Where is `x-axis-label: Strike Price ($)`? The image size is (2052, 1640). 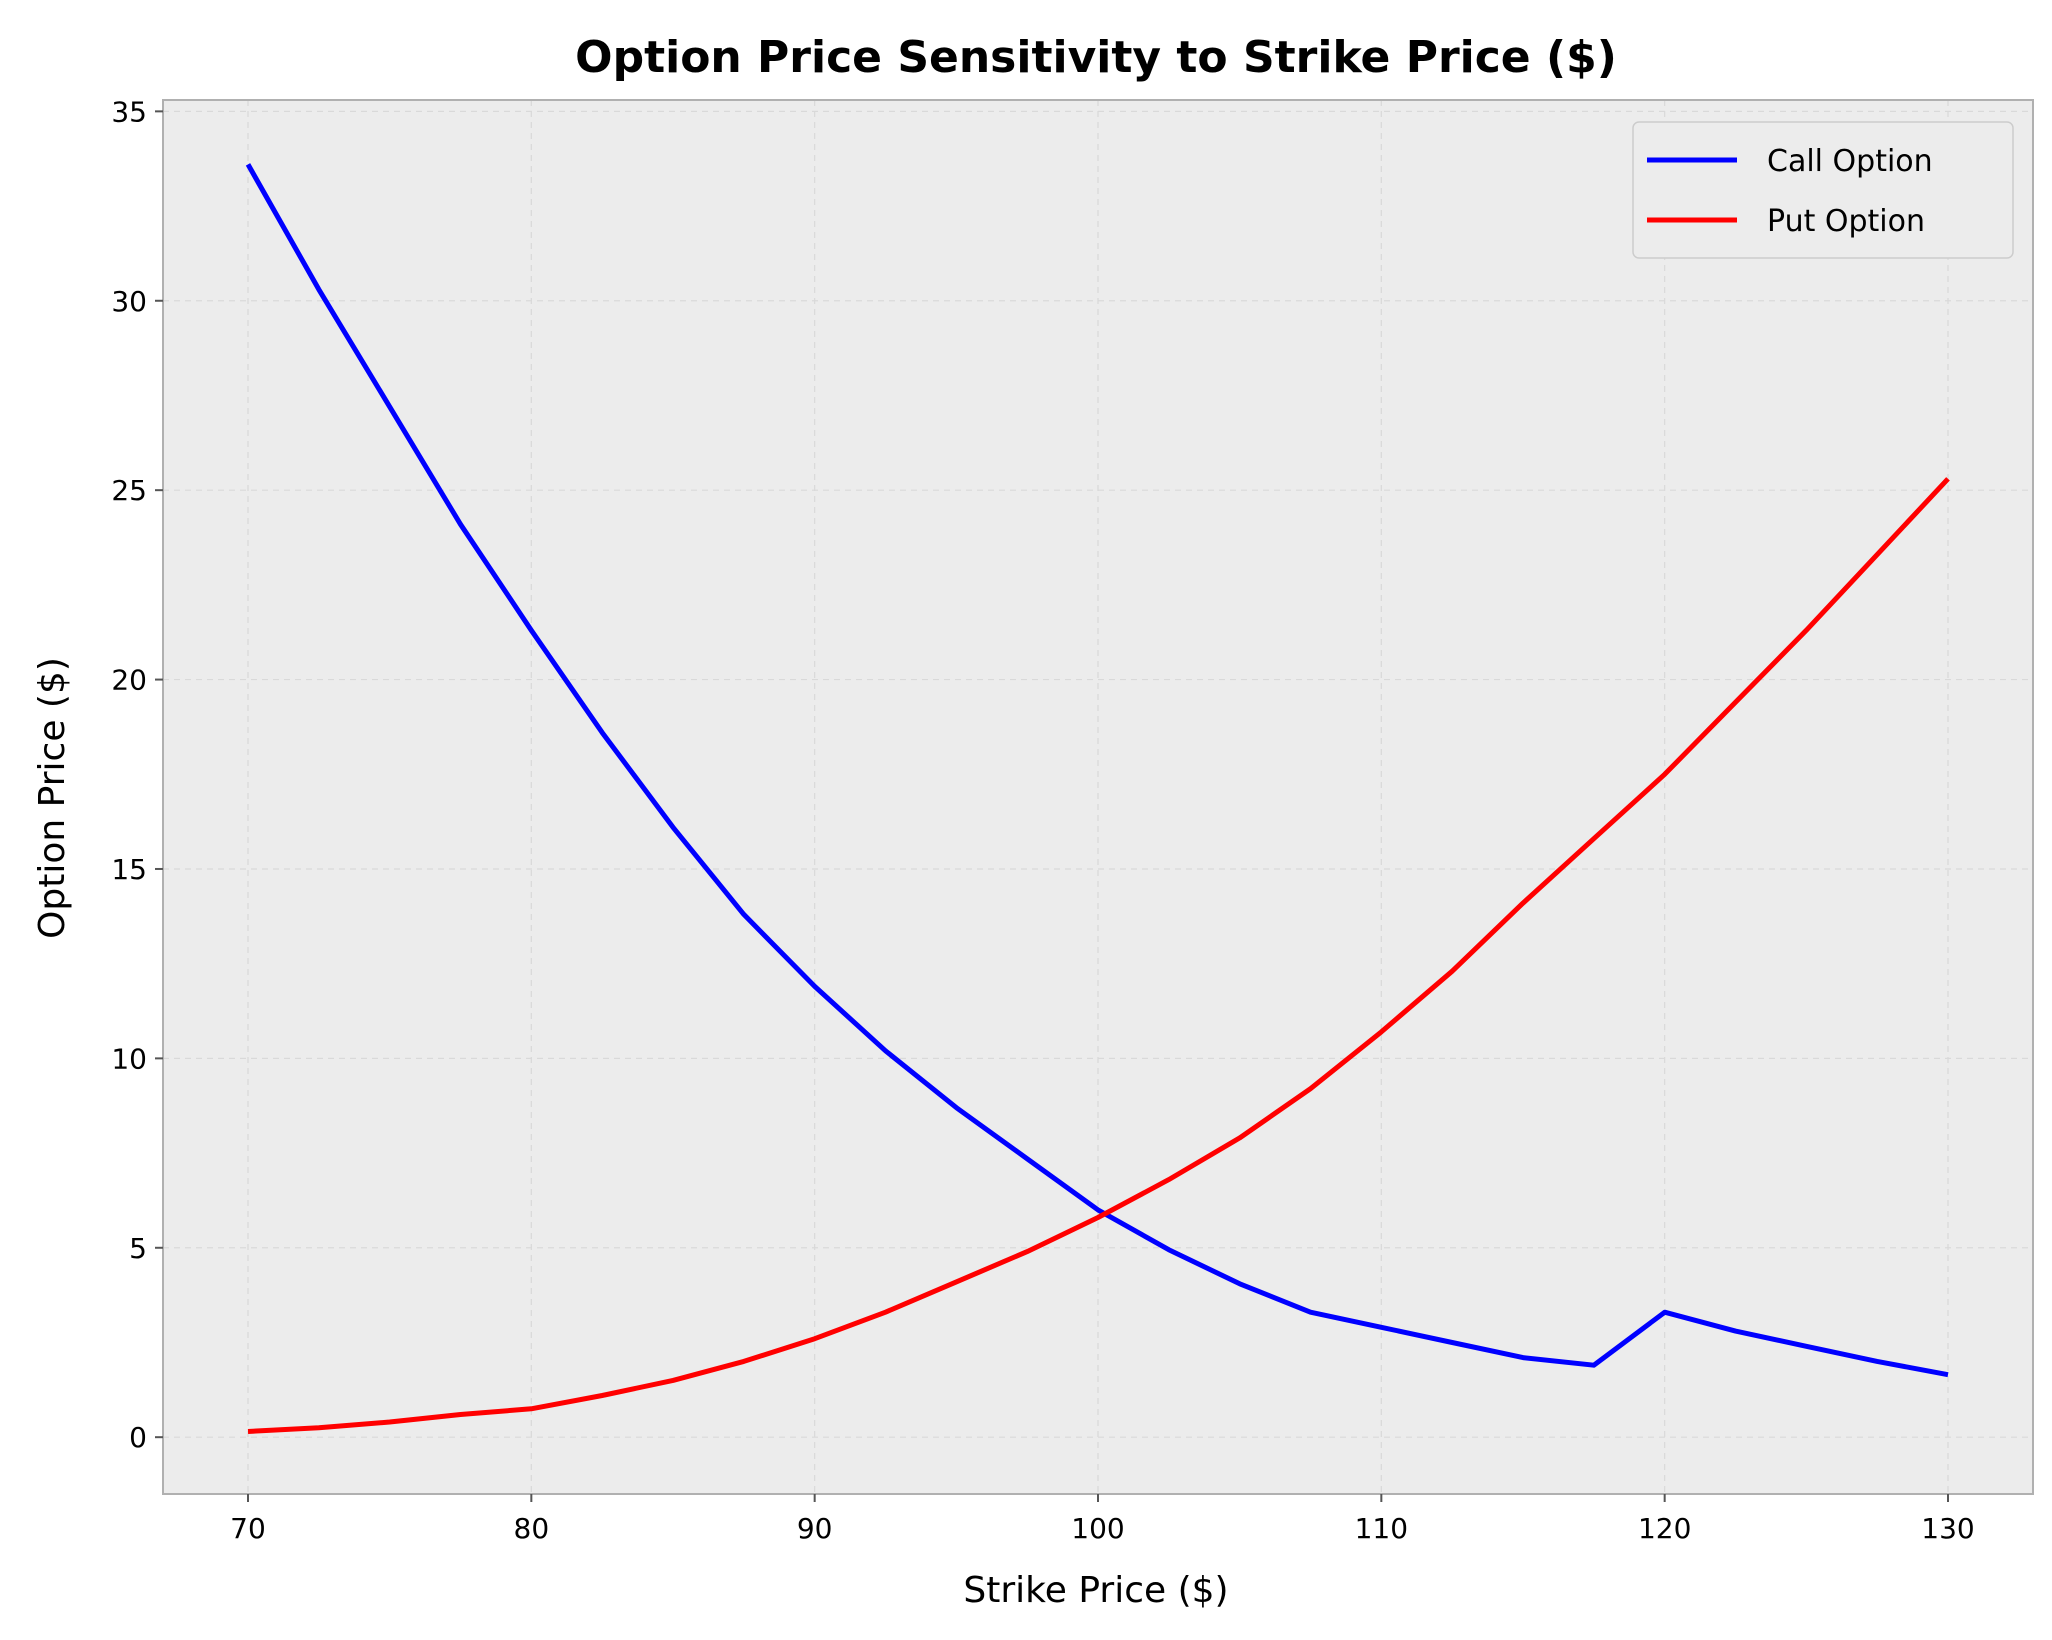 x-axis-label: Strike Price ($) is located at coordinates (1095, 1590).